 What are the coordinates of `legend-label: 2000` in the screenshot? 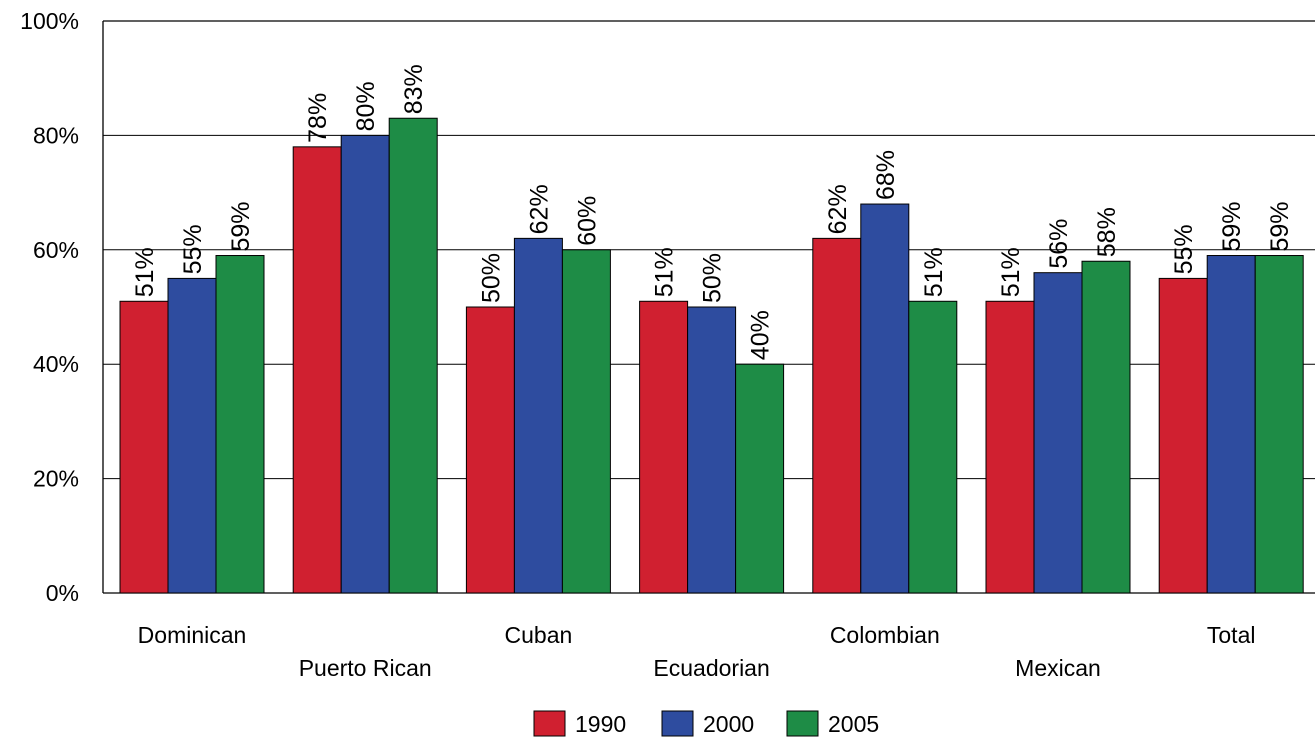 It's located at (728, 724).